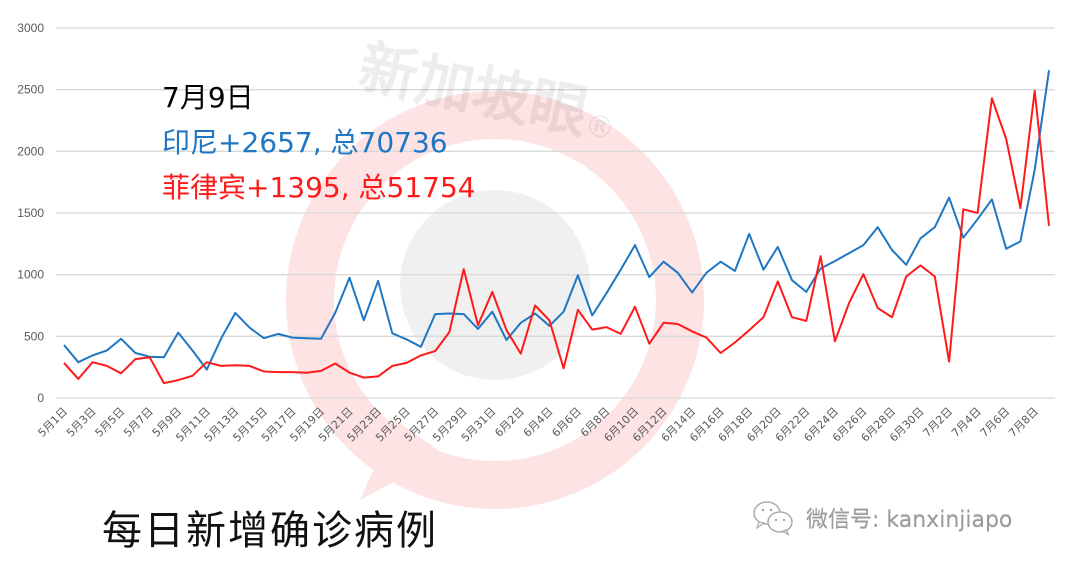 This screenshot has width=1080, height=569. I want to click on y-tick-label: 2000, so click(30, 151).